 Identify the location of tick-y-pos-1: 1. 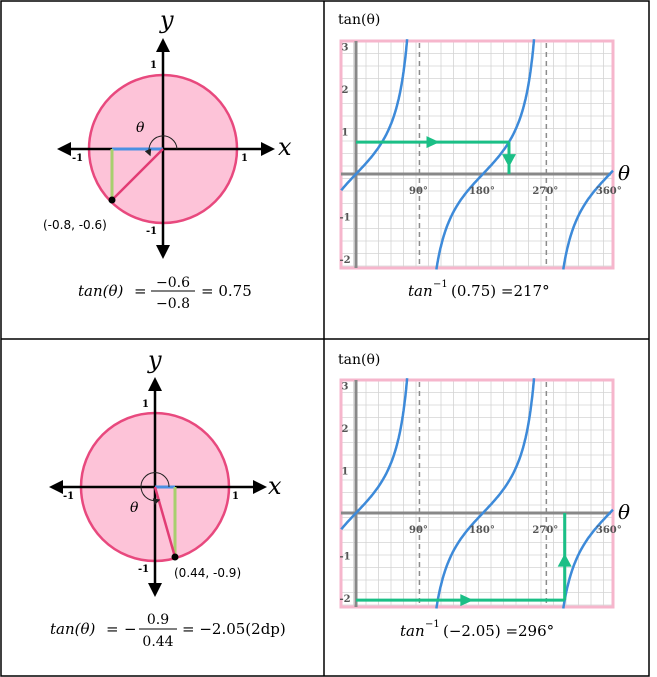
(153, 65).